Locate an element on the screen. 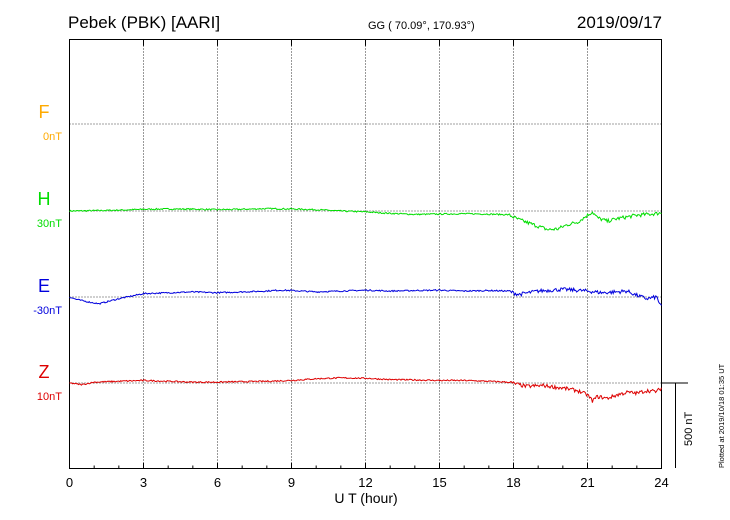 Image resolution: width=730 pixels, height=520 pixels. series-line-e is located at coordinates (365, 296).